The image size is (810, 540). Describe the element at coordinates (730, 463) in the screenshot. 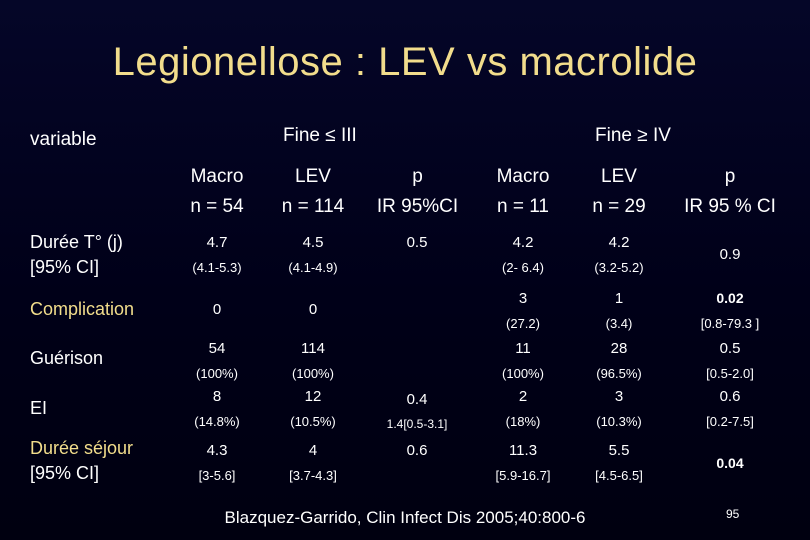

I see `table-cell: 0.04` at that location.